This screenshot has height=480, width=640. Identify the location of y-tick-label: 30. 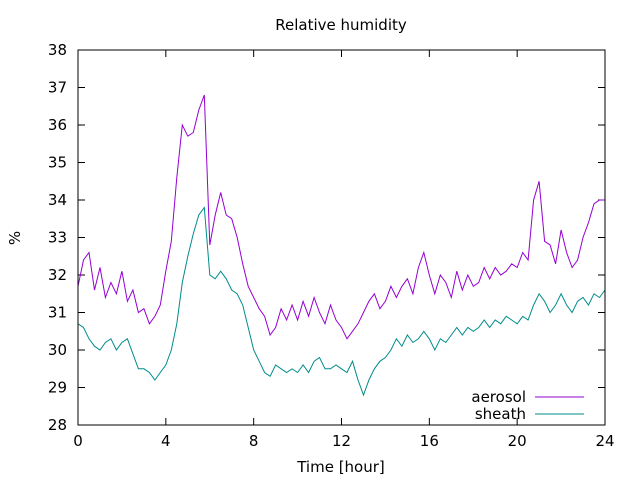
(57, 350).